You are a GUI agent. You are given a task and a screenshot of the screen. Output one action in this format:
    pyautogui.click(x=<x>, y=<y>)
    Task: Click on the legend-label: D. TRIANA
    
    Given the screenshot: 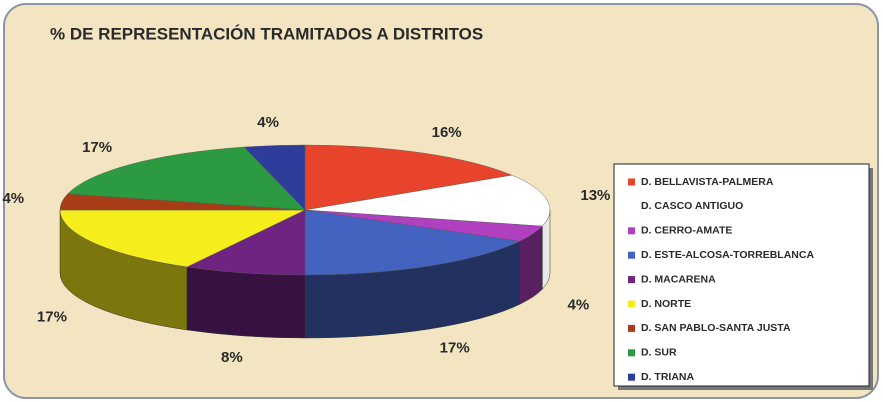 What is the action you would take?
    pyautogui.click(x=667, y=377)
    